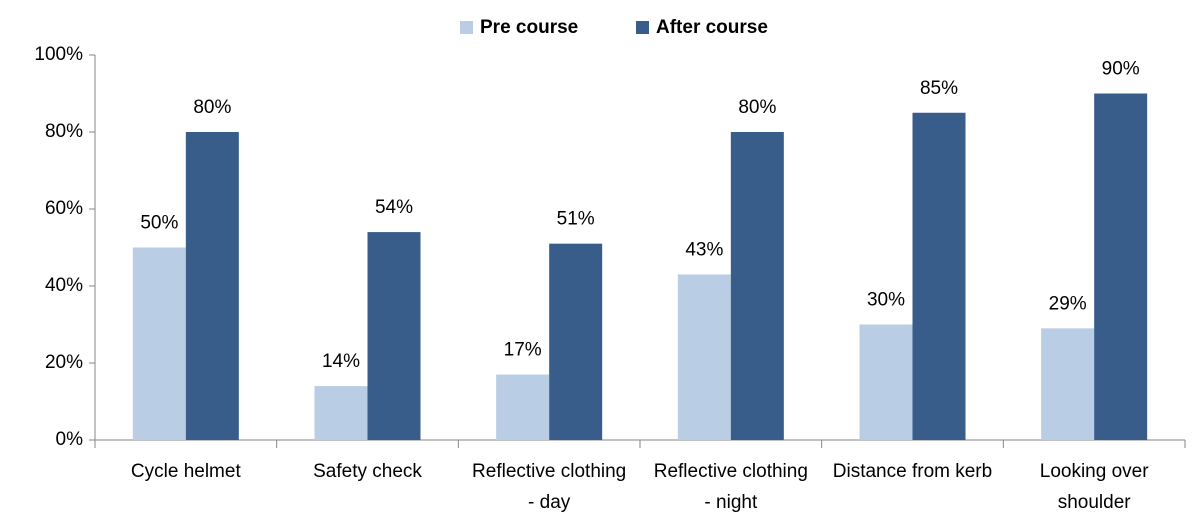  What do you see at coordinates (886, 300) in the screenshot?
I see `data-label: 30%` at bounding box center [886, 300].